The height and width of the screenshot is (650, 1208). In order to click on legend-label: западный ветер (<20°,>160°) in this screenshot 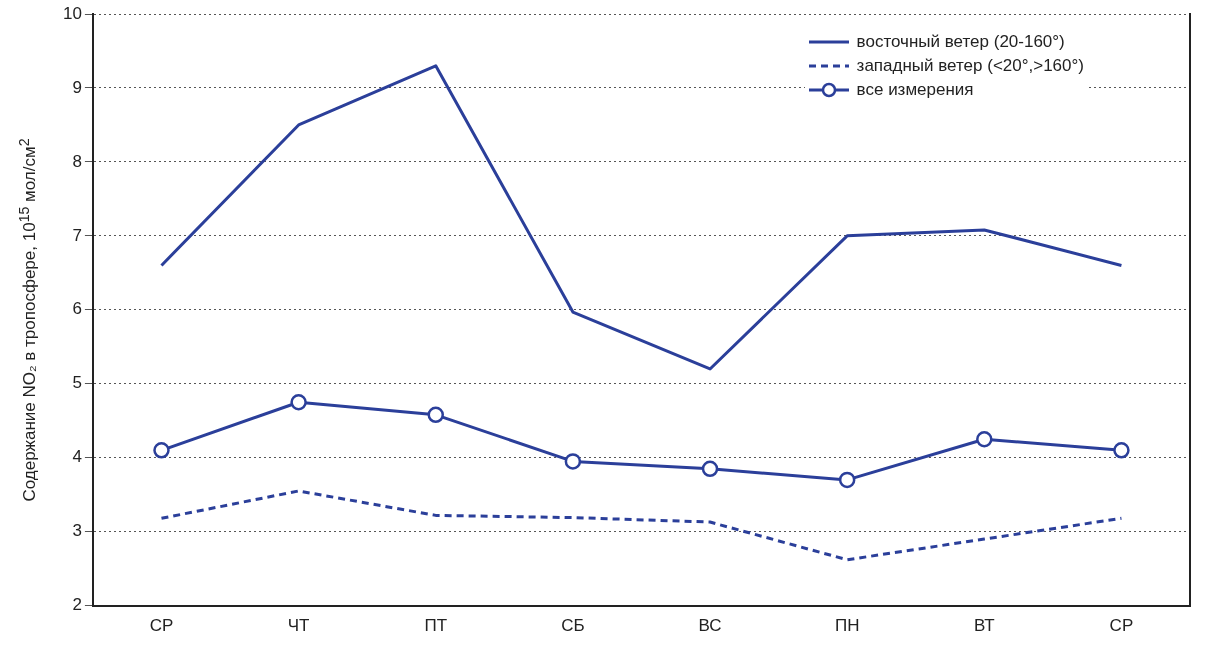, I will do `click(970, 66)`.